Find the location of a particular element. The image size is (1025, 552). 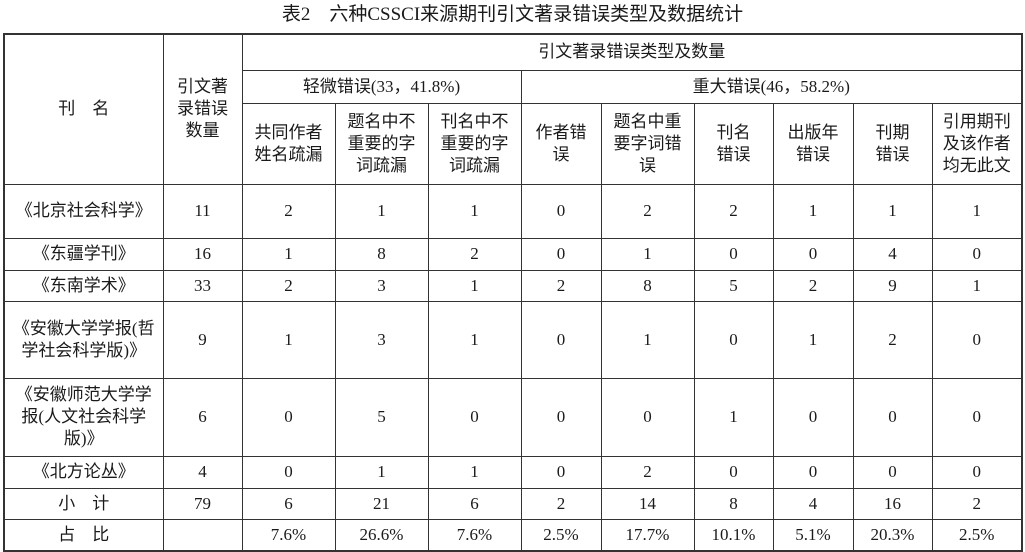

journal-name: 《安徽师范大学学报(人文社会科学版)》 is located at coordinates (83, 417).